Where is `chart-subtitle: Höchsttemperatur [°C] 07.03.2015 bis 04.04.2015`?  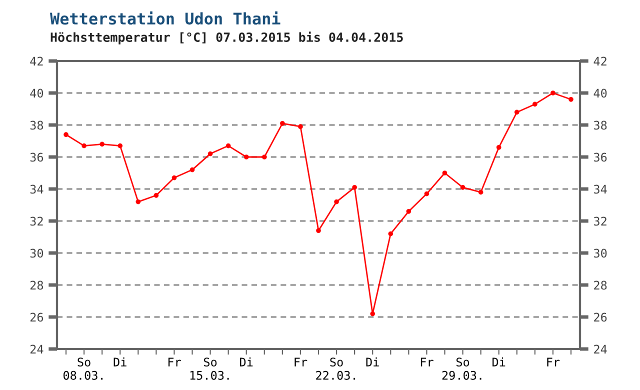 chart-subtitle: Höchsttemperatur [°C] 07.03.2015 bis 04.04.2015 is located at coordinates (226, 38).